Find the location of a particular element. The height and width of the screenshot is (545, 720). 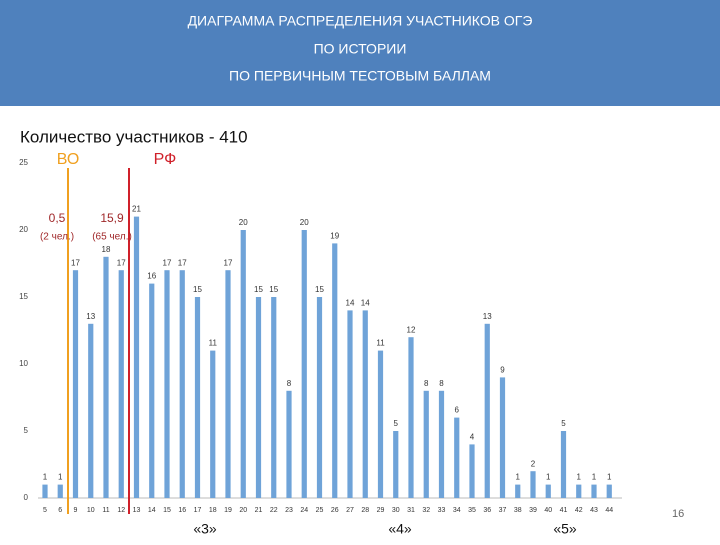

x-tick-label: 6 is located at coordinates (60, 510).